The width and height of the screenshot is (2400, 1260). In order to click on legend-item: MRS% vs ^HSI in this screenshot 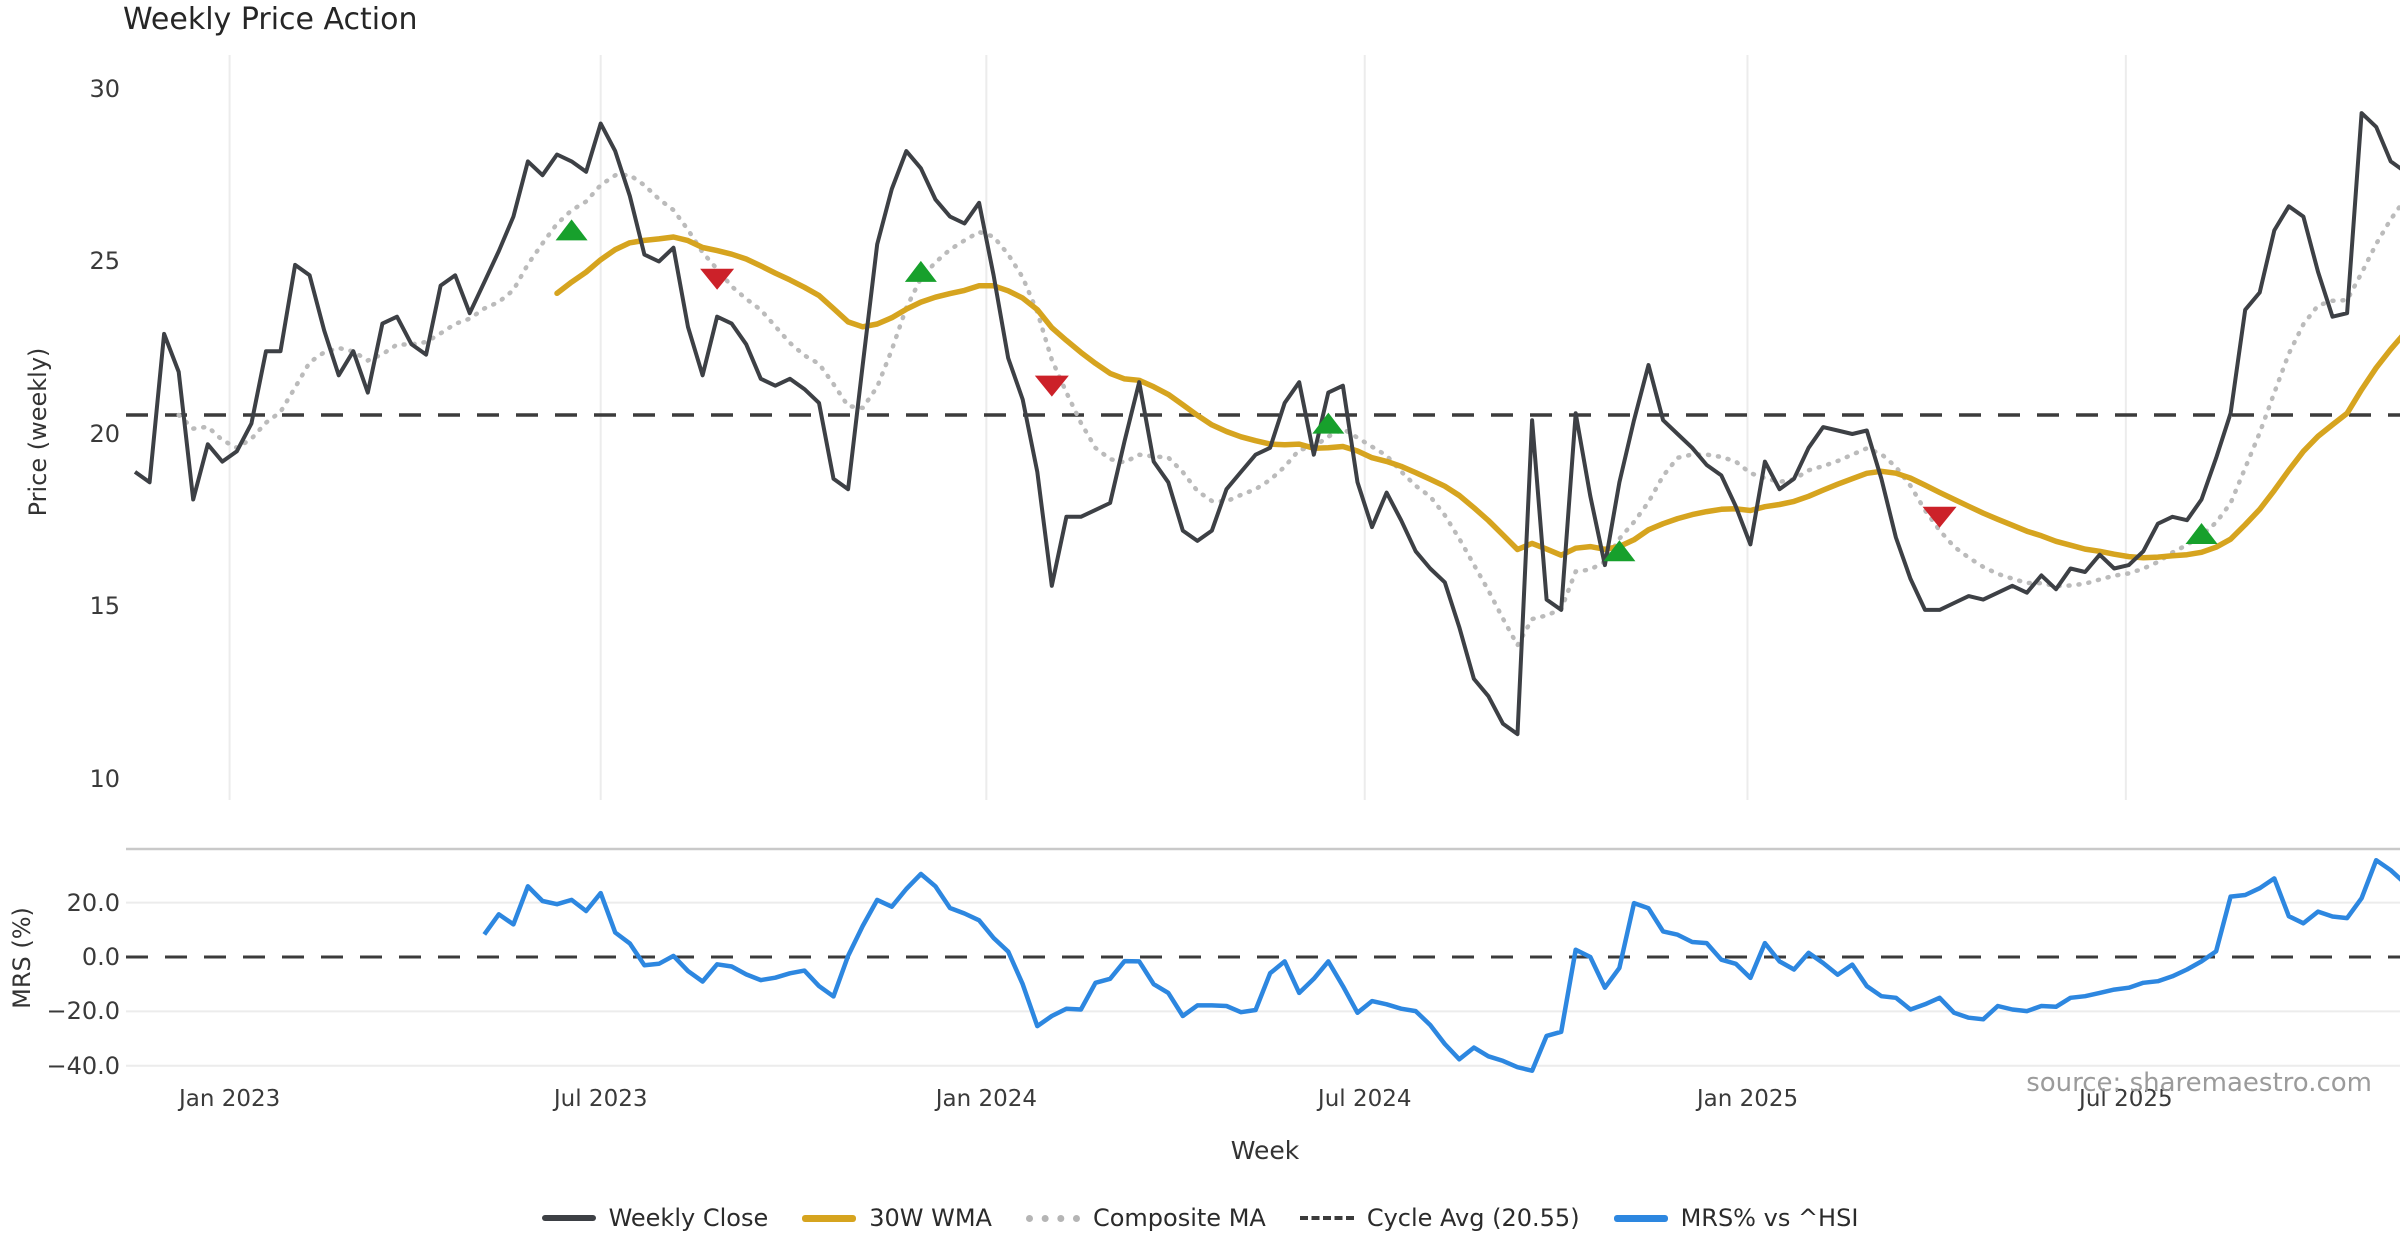, I will do `click(1736, 1218)`.